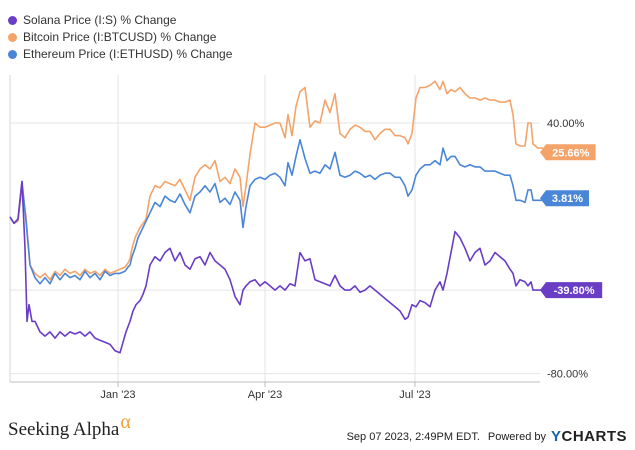  Describe the element at coordinates (125, 422) in the screenshot. I see `alpha-icon: α` at that location.